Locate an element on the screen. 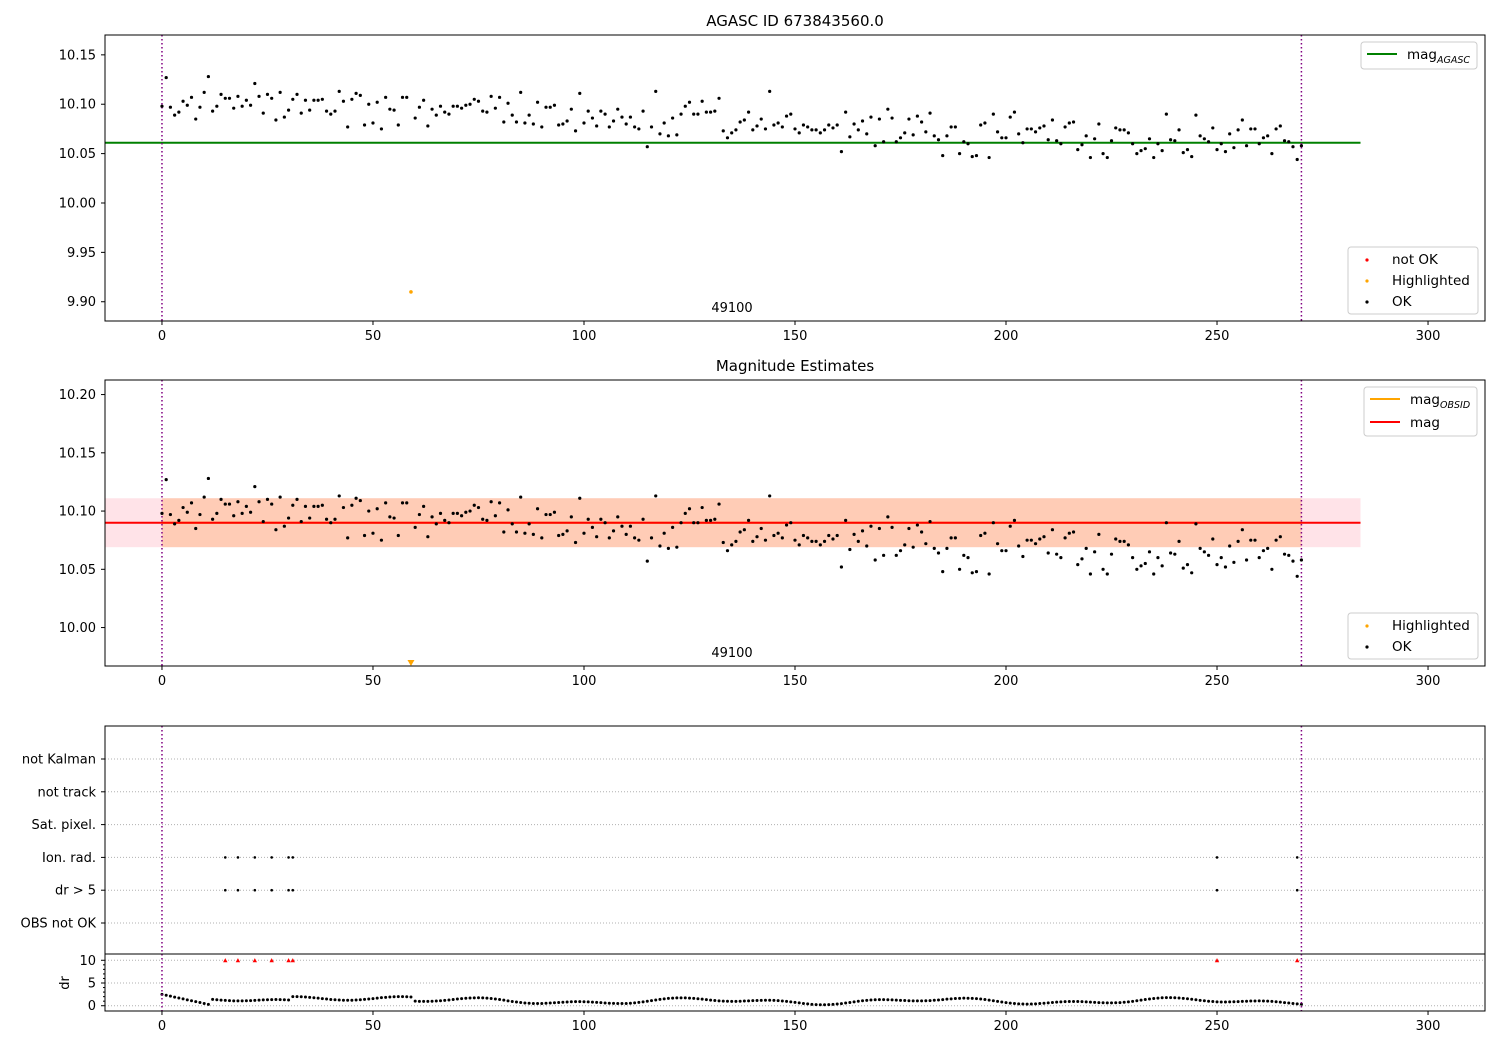 The height and width of the screenshot is (1050, 1500). obsid-label: 49100 is located at coordinates (731, 653).